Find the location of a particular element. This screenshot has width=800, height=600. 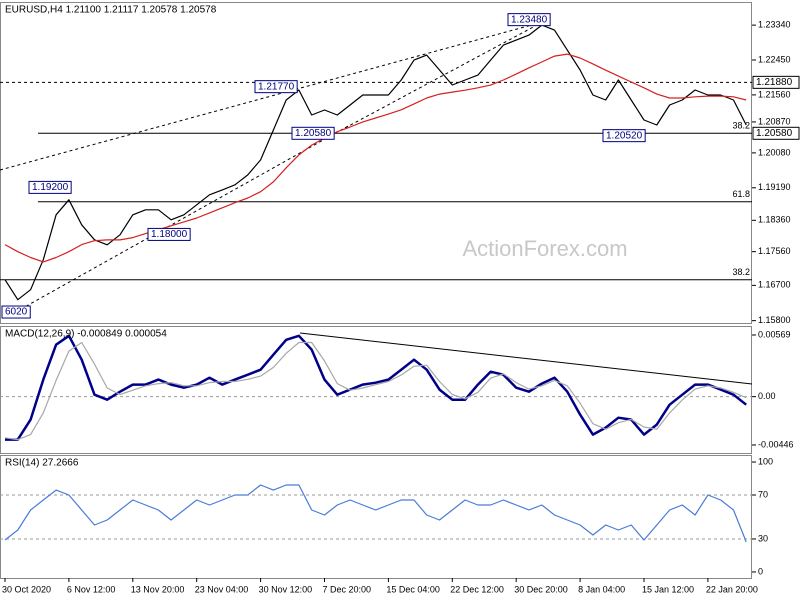

fib-label: 61.8 is located at coordinates (741, 194).